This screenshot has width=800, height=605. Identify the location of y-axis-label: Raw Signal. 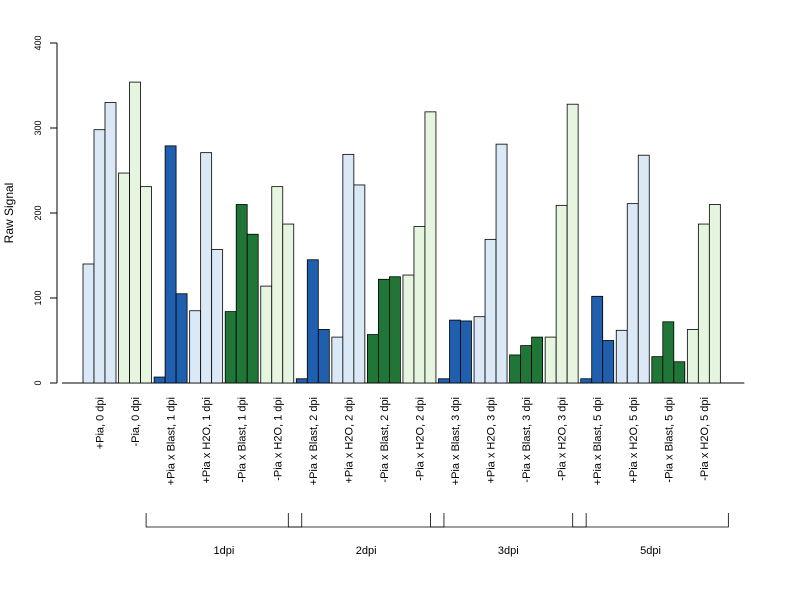
(9, 213).